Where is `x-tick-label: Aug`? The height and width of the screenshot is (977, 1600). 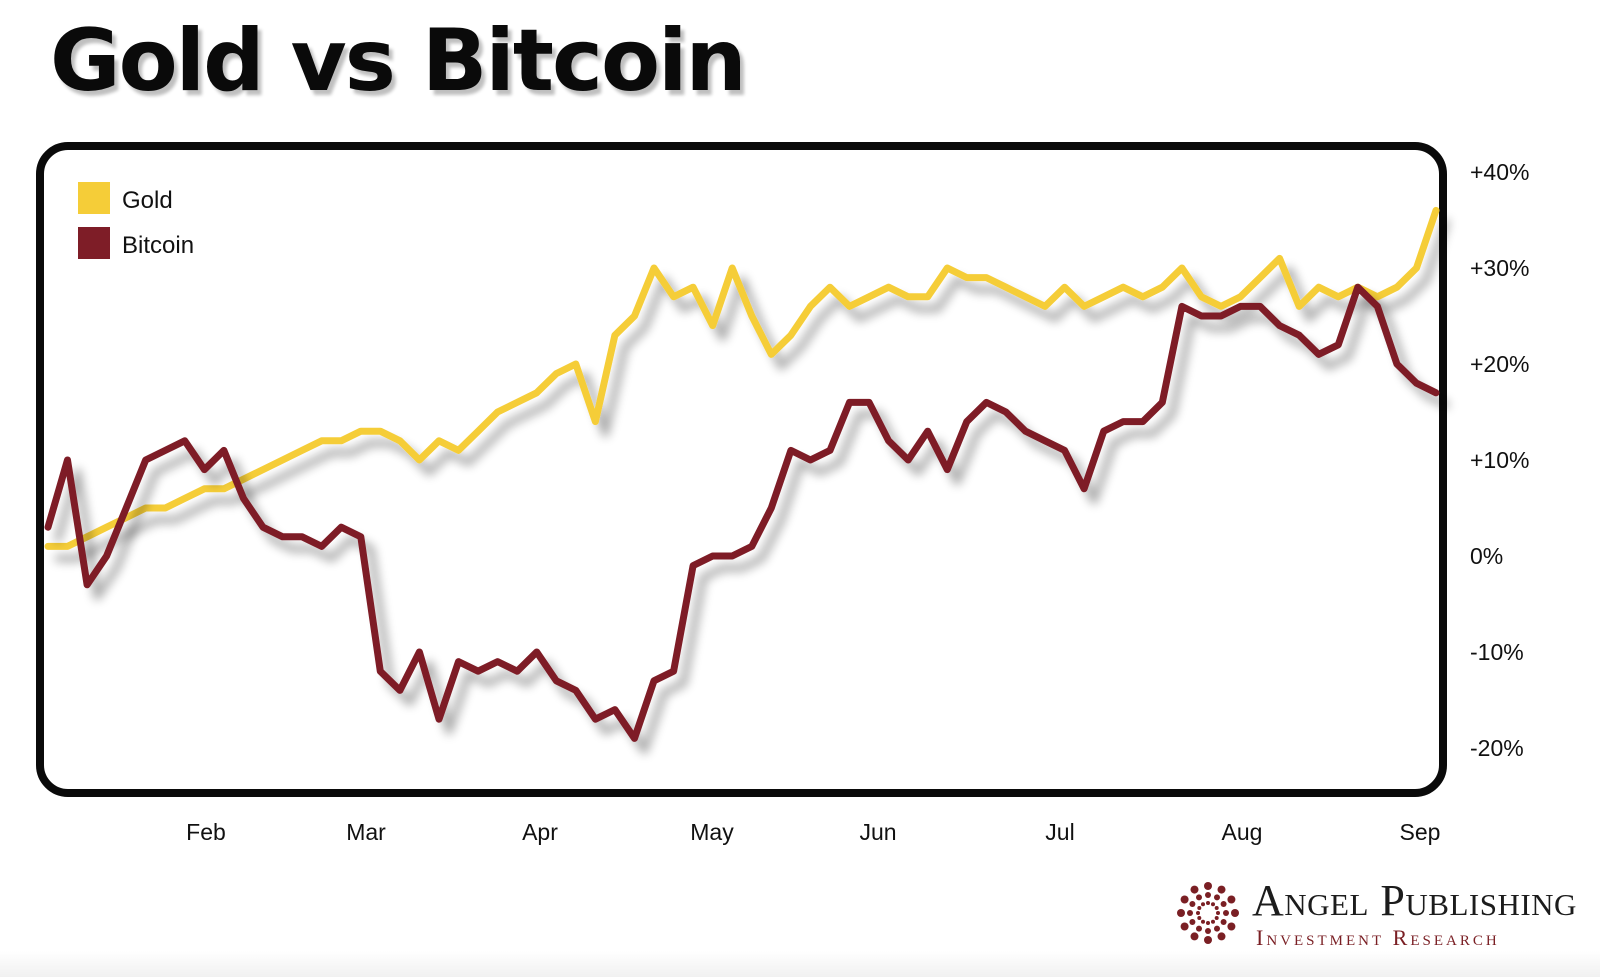
x-tick-label: Aug is located at coordinates (1242, 832).